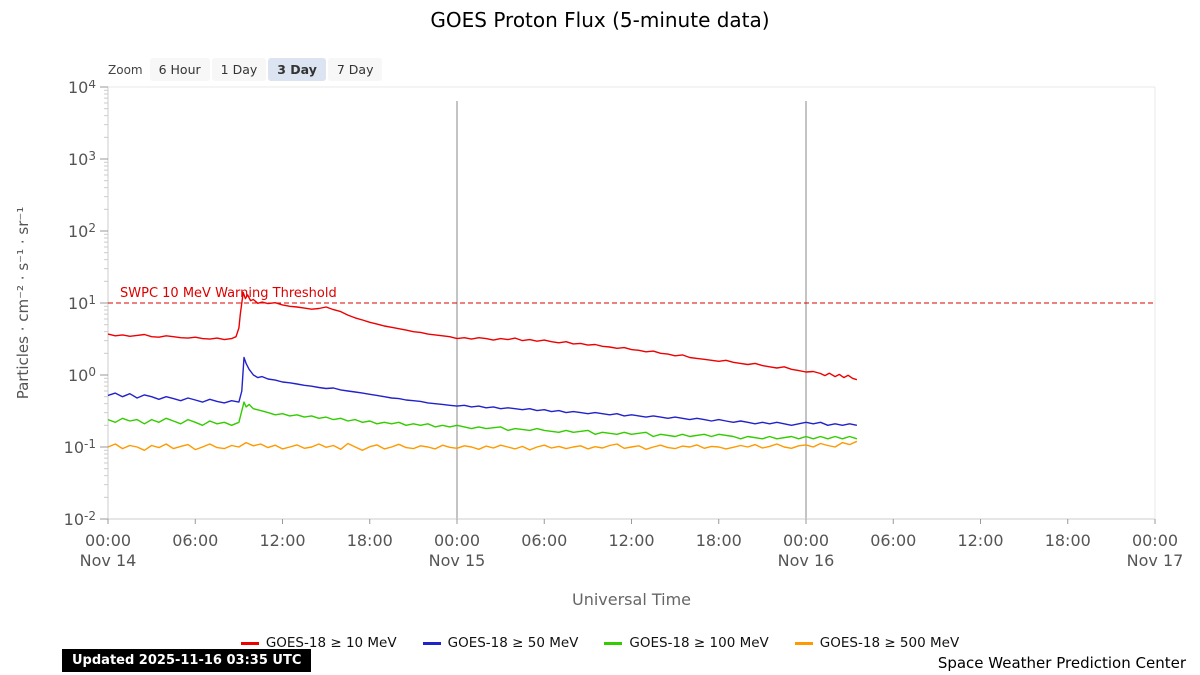  What do you see at coordinates (23, 303) in the screenshot?
I see `y-axis-title: Particles · cm⁻² · s⁻¹ · sr⁻¹` at bounding box center [23, 303].